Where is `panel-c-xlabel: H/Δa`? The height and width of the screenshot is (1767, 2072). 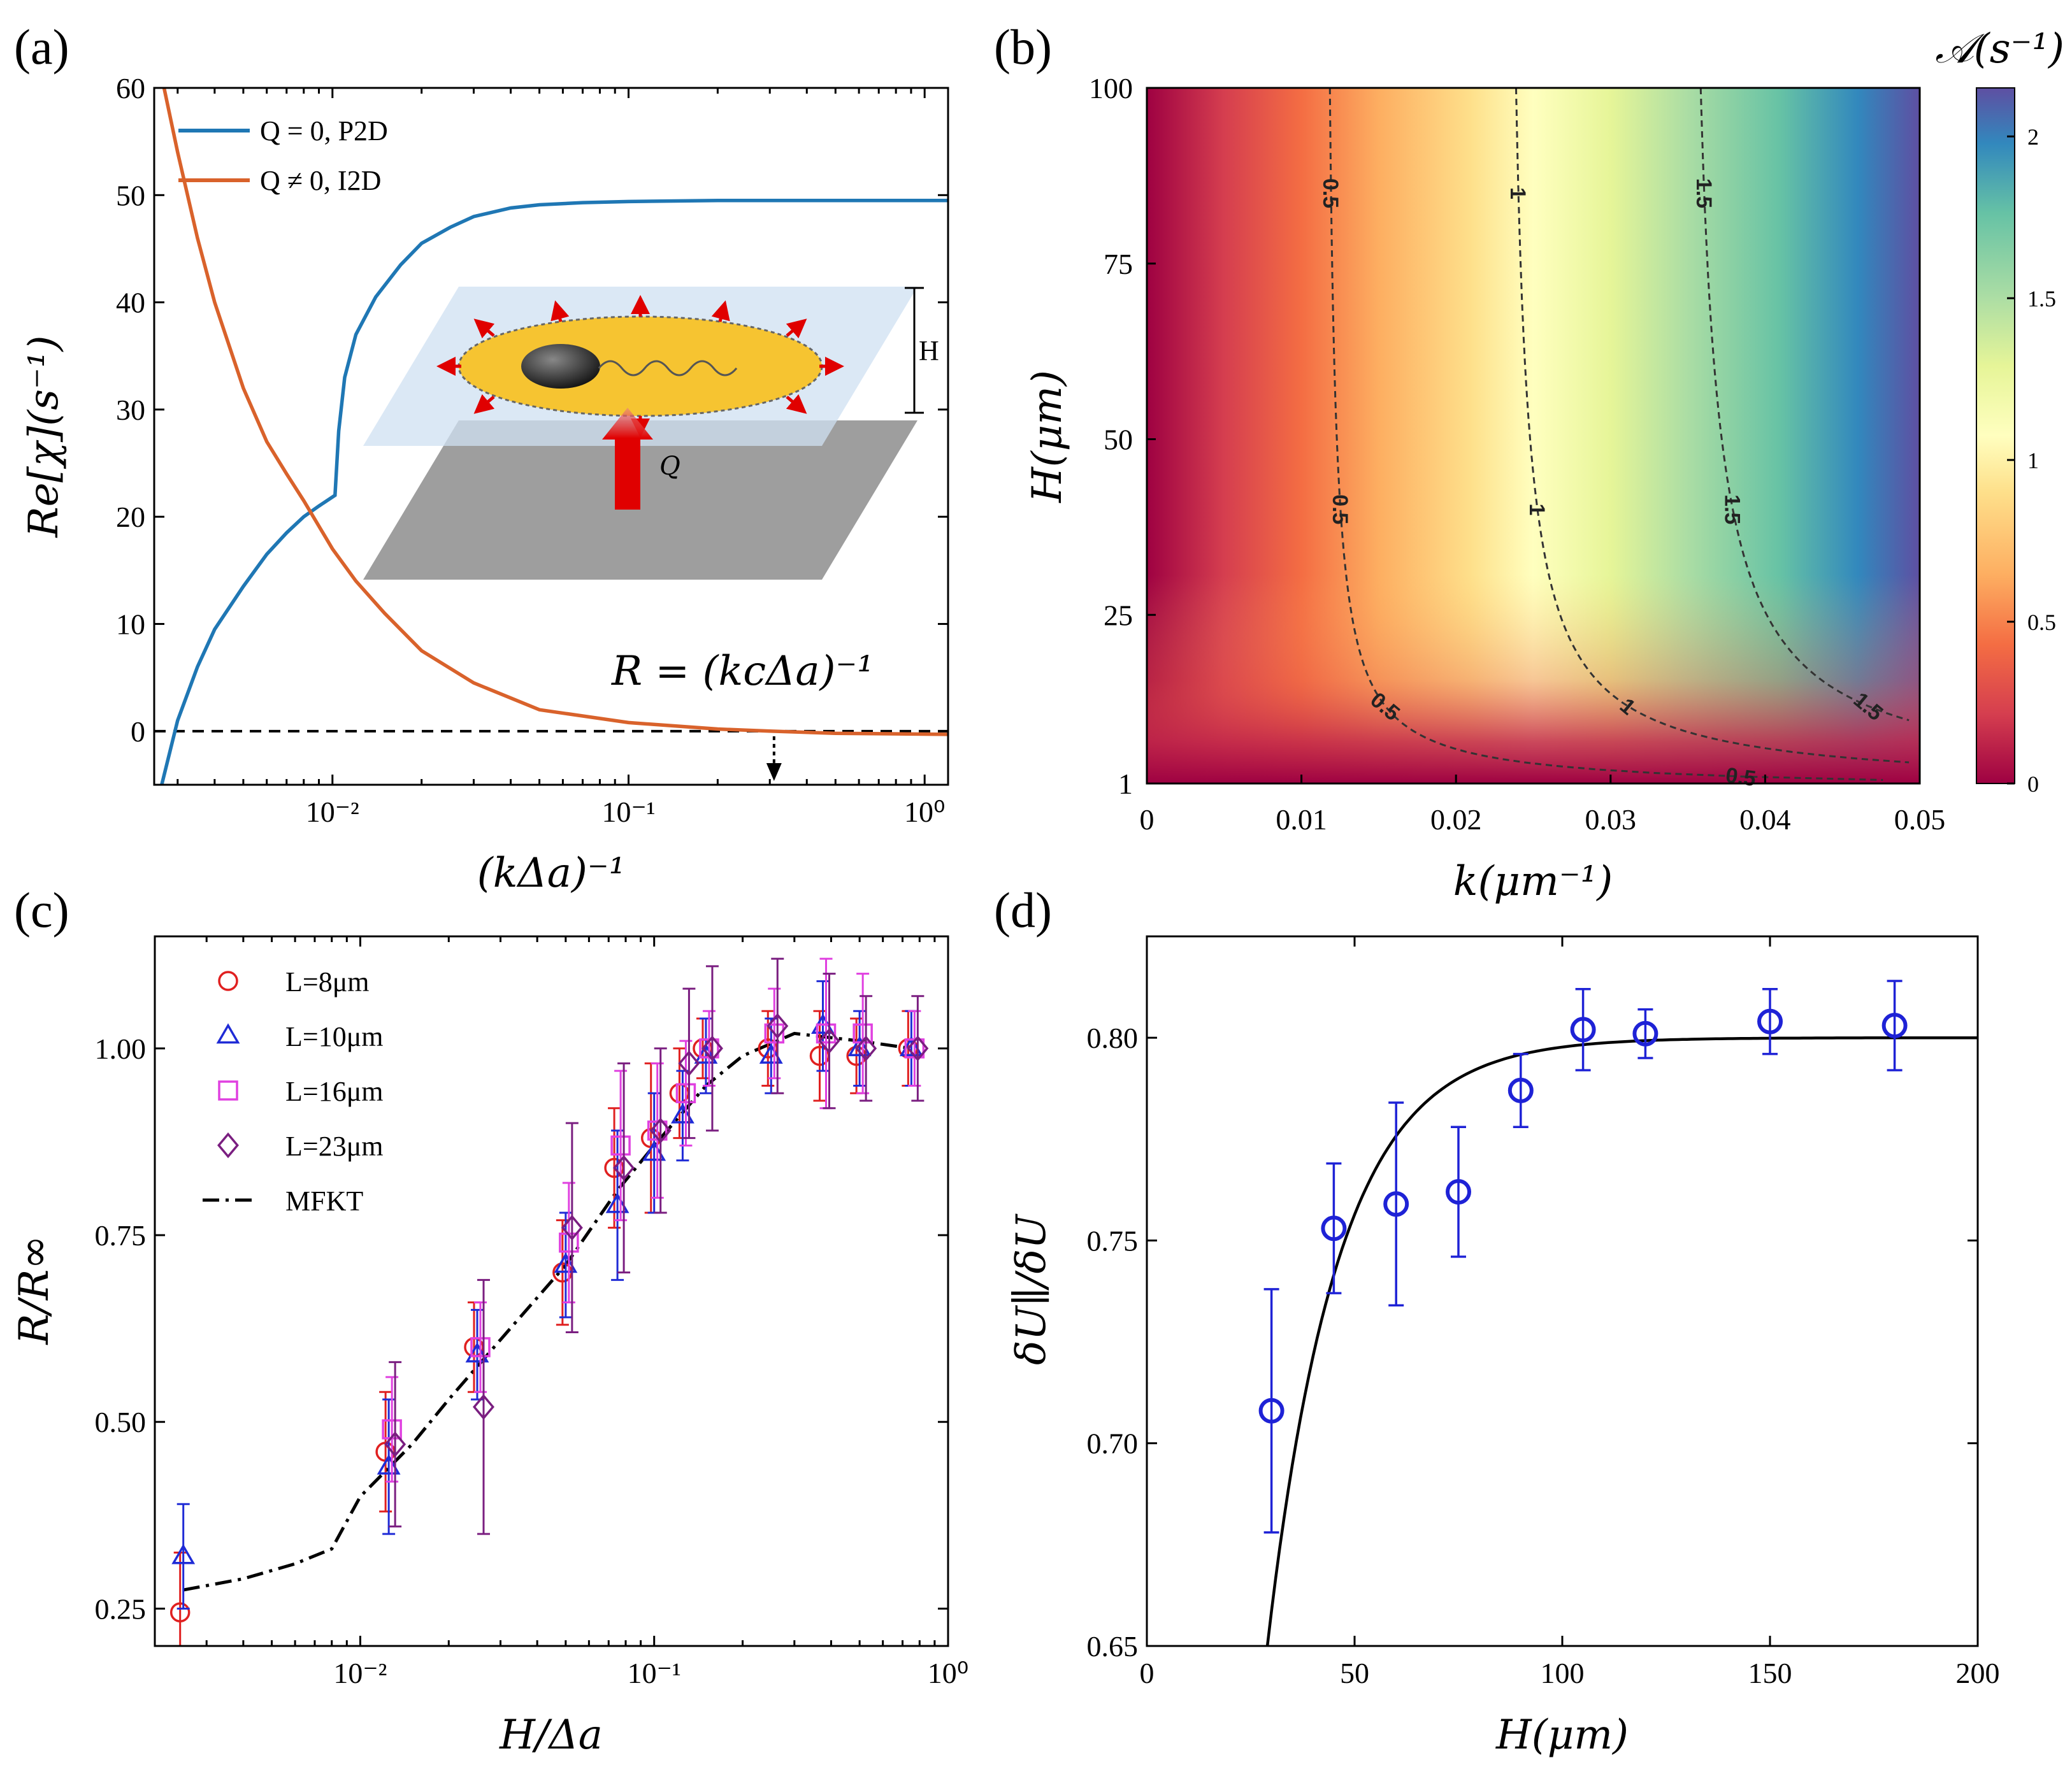 panel-c-xlabel: H/Δa is located at coordinates (551, 1735).